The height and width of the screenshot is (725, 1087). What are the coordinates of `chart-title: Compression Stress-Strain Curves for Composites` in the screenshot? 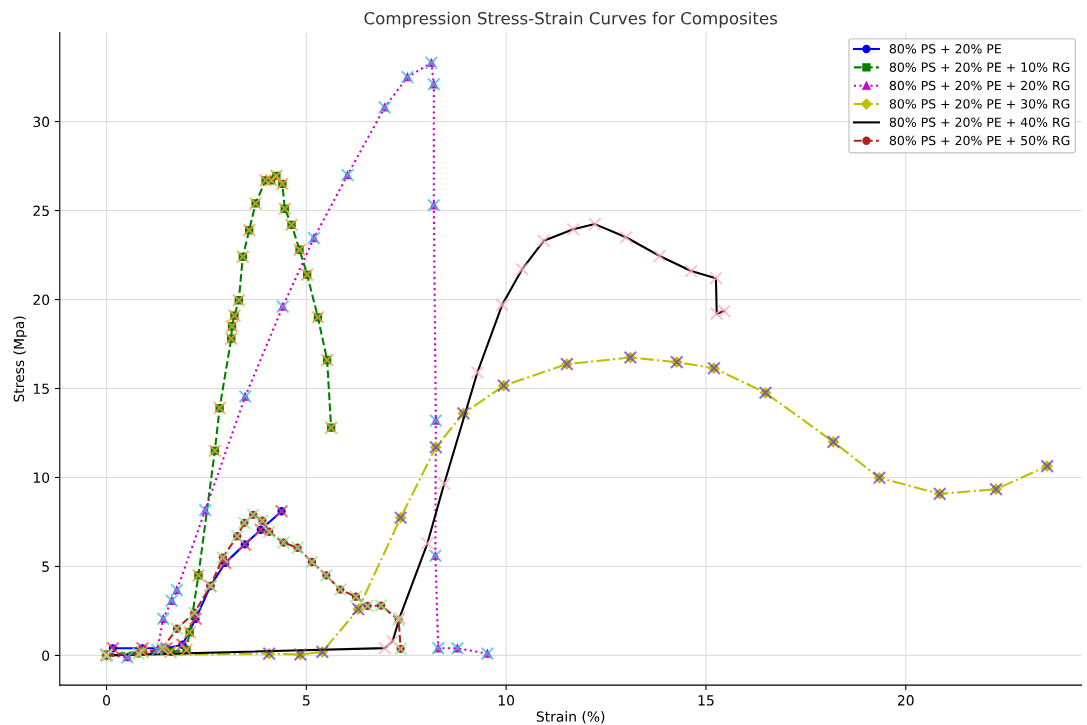 It's located at (571, 19).